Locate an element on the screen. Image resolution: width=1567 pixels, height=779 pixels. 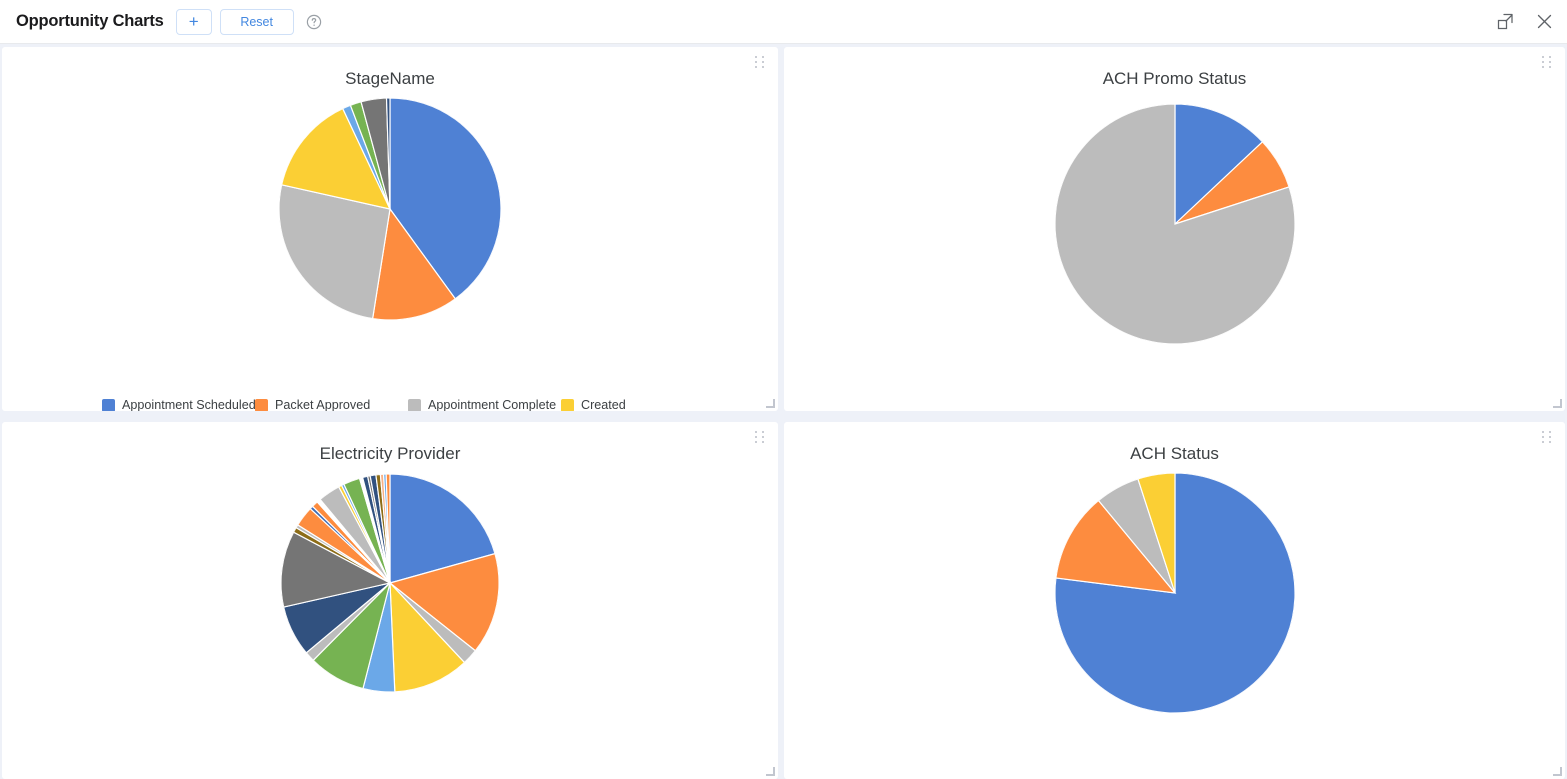
app-header: Opportunity Charts + Reset is located at coordinates (783, 22).